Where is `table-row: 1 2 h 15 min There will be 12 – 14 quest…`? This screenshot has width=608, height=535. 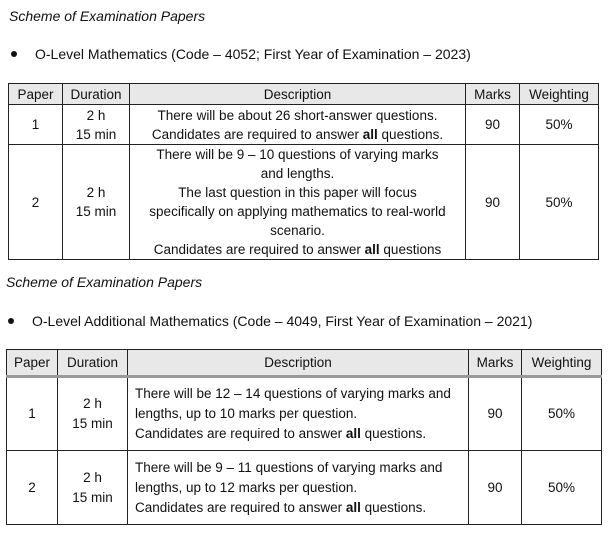
table-row: 1 2 h 15 min There will be 12 – 14 quest… is located at coordinates (304, 413).